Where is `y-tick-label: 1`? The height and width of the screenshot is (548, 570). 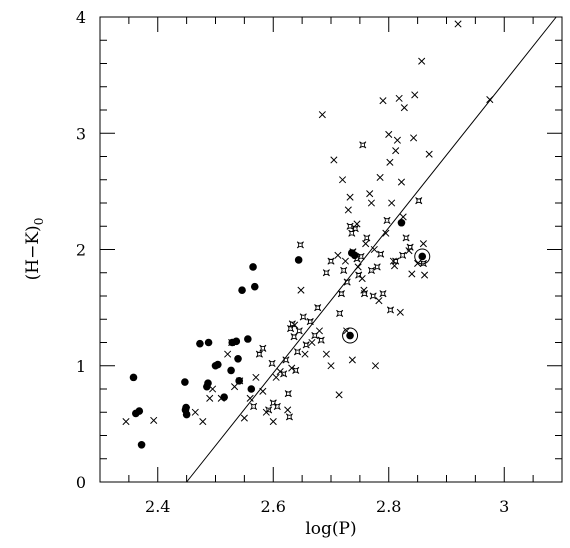
y-tick-label: 1 is located at coordinates (81, 366).